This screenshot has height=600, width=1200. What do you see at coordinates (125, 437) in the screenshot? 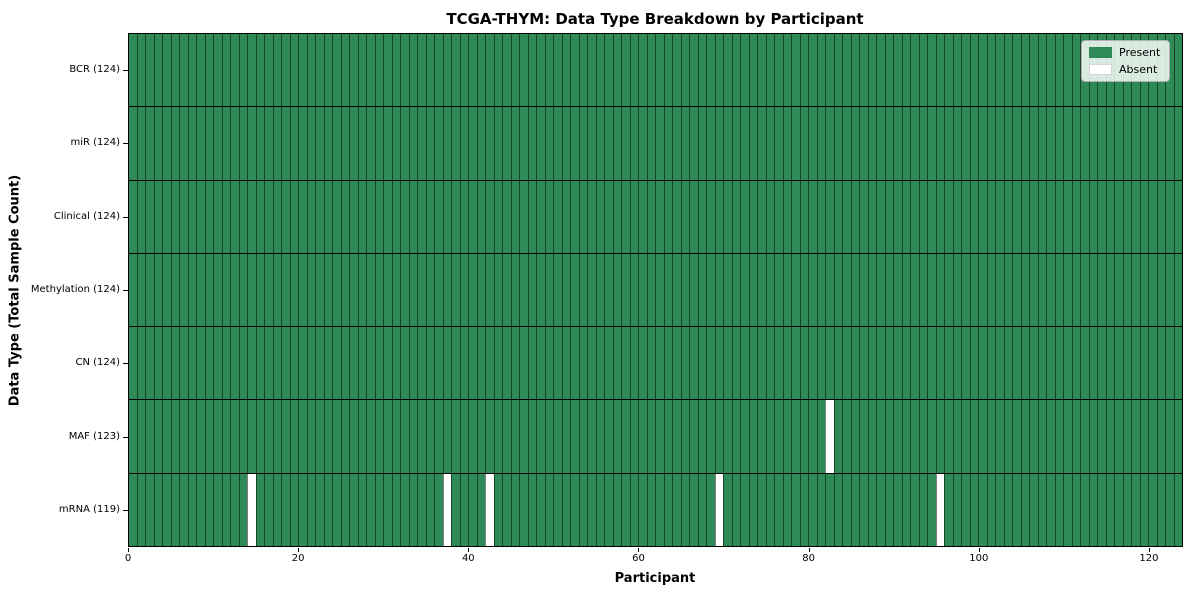
I see `ytick-mark-MAF` at bounding box center [125, 437].